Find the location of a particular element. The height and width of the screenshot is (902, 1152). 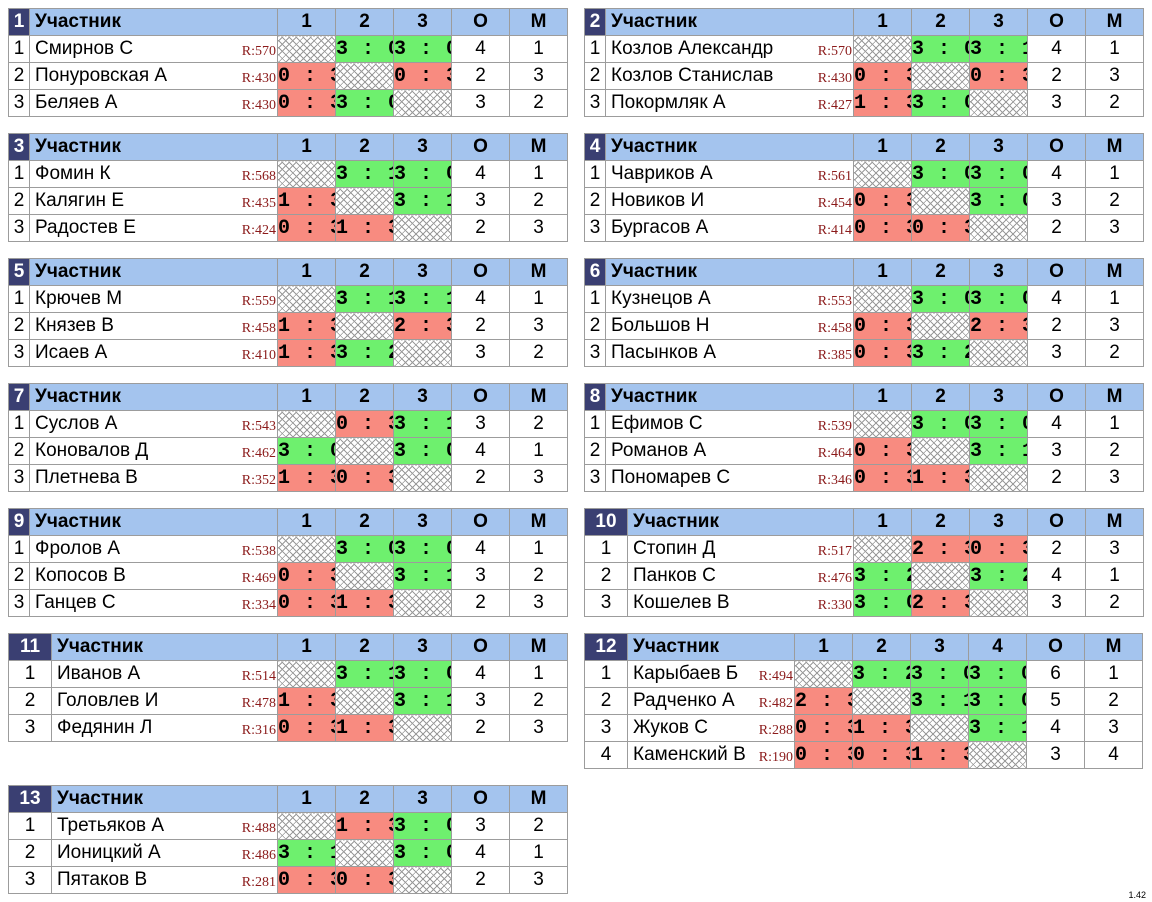

player-name: Панков С is located at coordinates (674, 575).